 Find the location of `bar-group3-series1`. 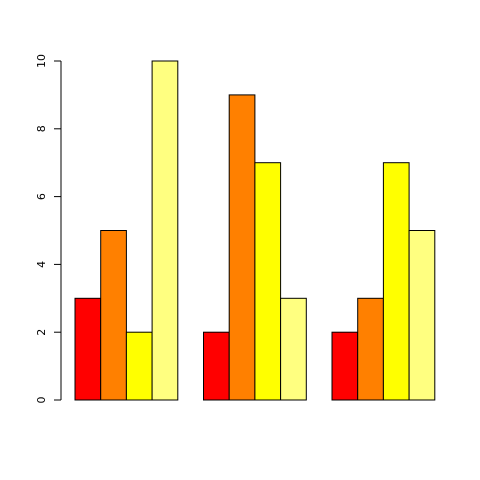

bar-group3-series1 is located at coordinates (345, 366).